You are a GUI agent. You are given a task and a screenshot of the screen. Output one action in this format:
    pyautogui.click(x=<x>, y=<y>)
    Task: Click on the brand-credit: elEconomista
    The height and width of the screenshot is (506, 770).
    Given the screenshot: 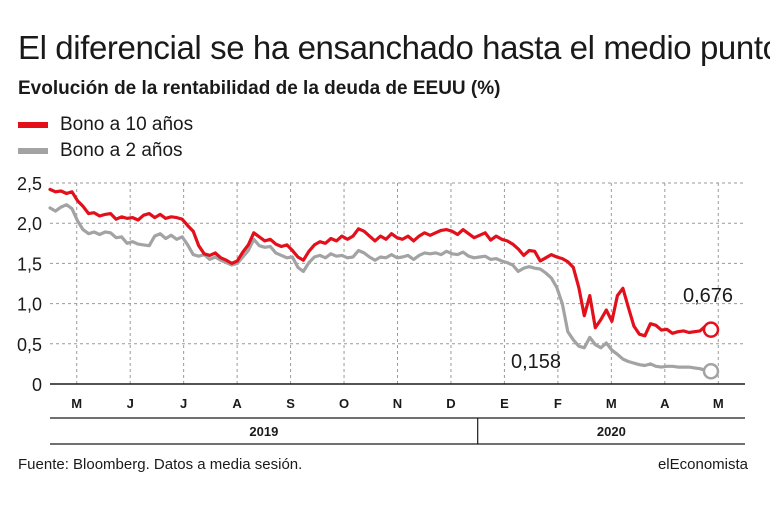 What is the action you would take?
    pyautogui.click(x=702, y=464)
    